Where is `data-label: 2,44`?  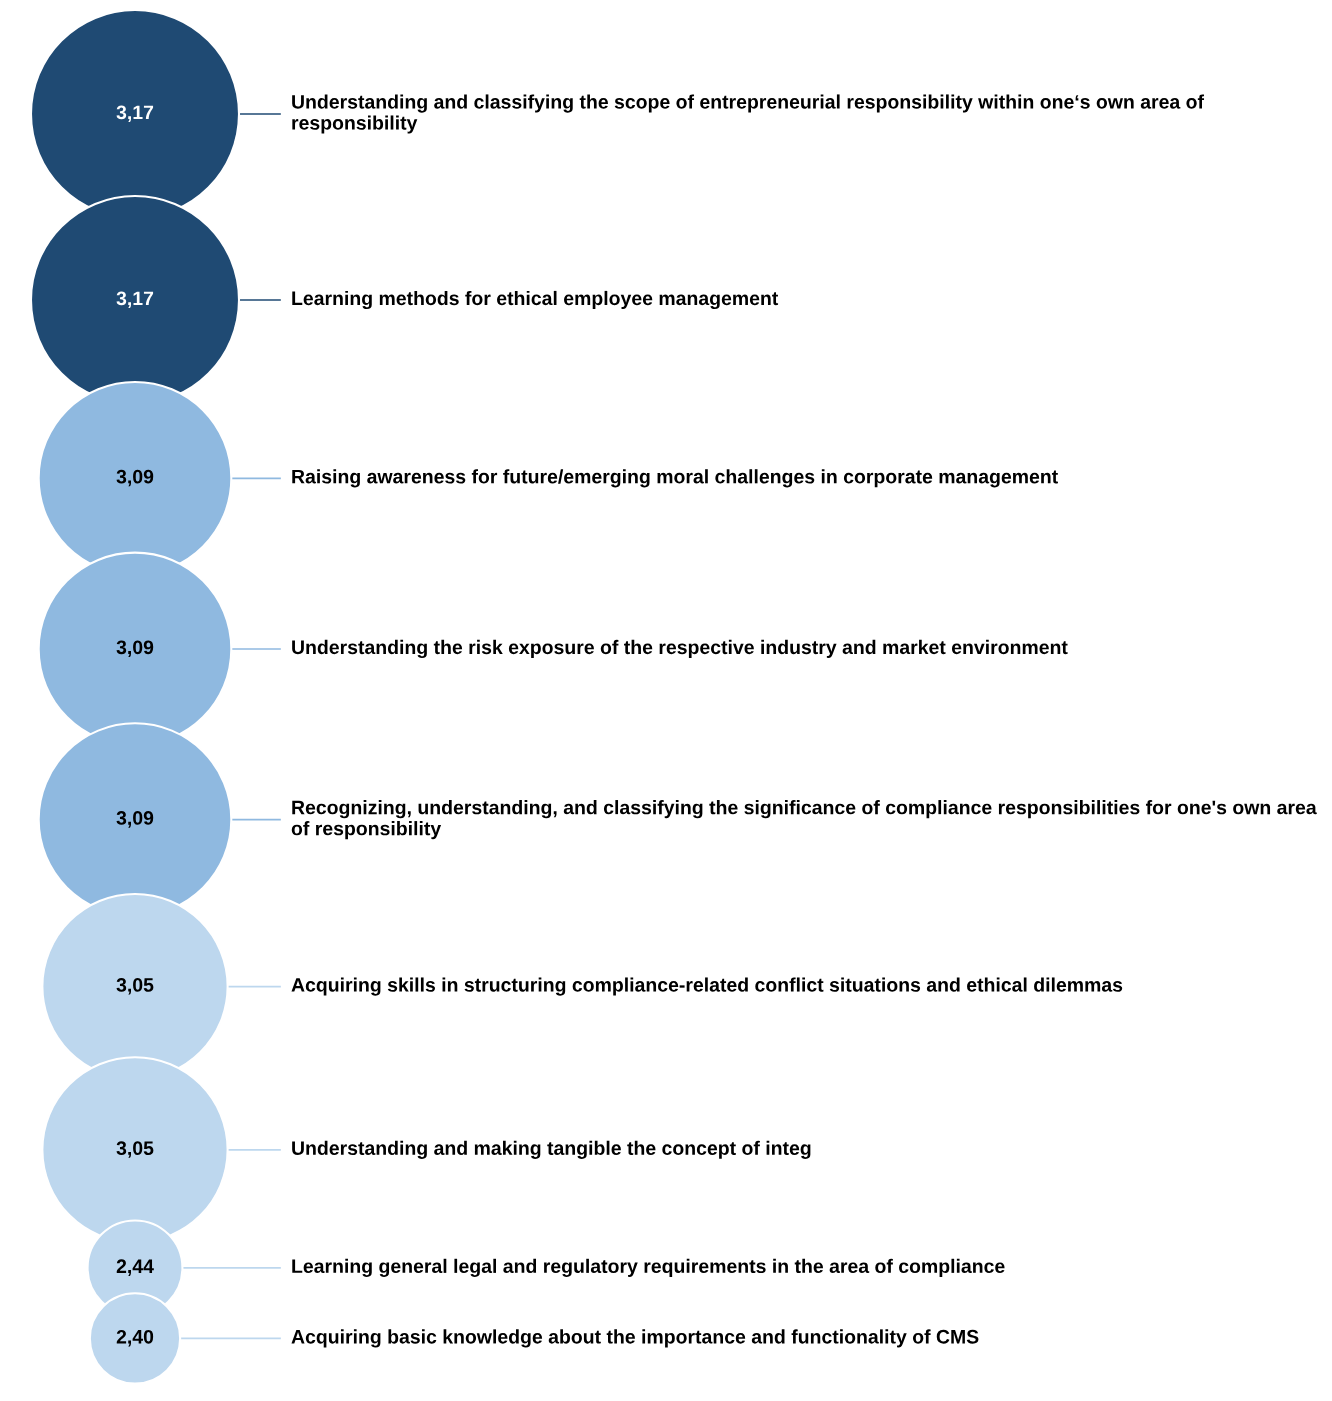
data-label: 2,44 is located at coordinates (135, 1267).